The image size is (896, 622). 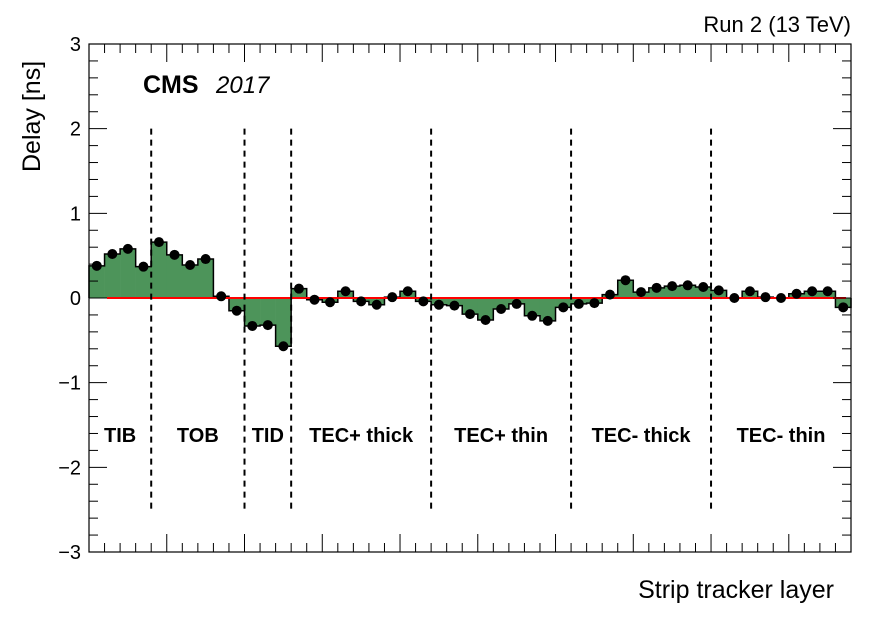 What do you see at coordinates (75, 130) in the screenshot?
I see `y-tick-label: 2` at bounding box center [75, 130].